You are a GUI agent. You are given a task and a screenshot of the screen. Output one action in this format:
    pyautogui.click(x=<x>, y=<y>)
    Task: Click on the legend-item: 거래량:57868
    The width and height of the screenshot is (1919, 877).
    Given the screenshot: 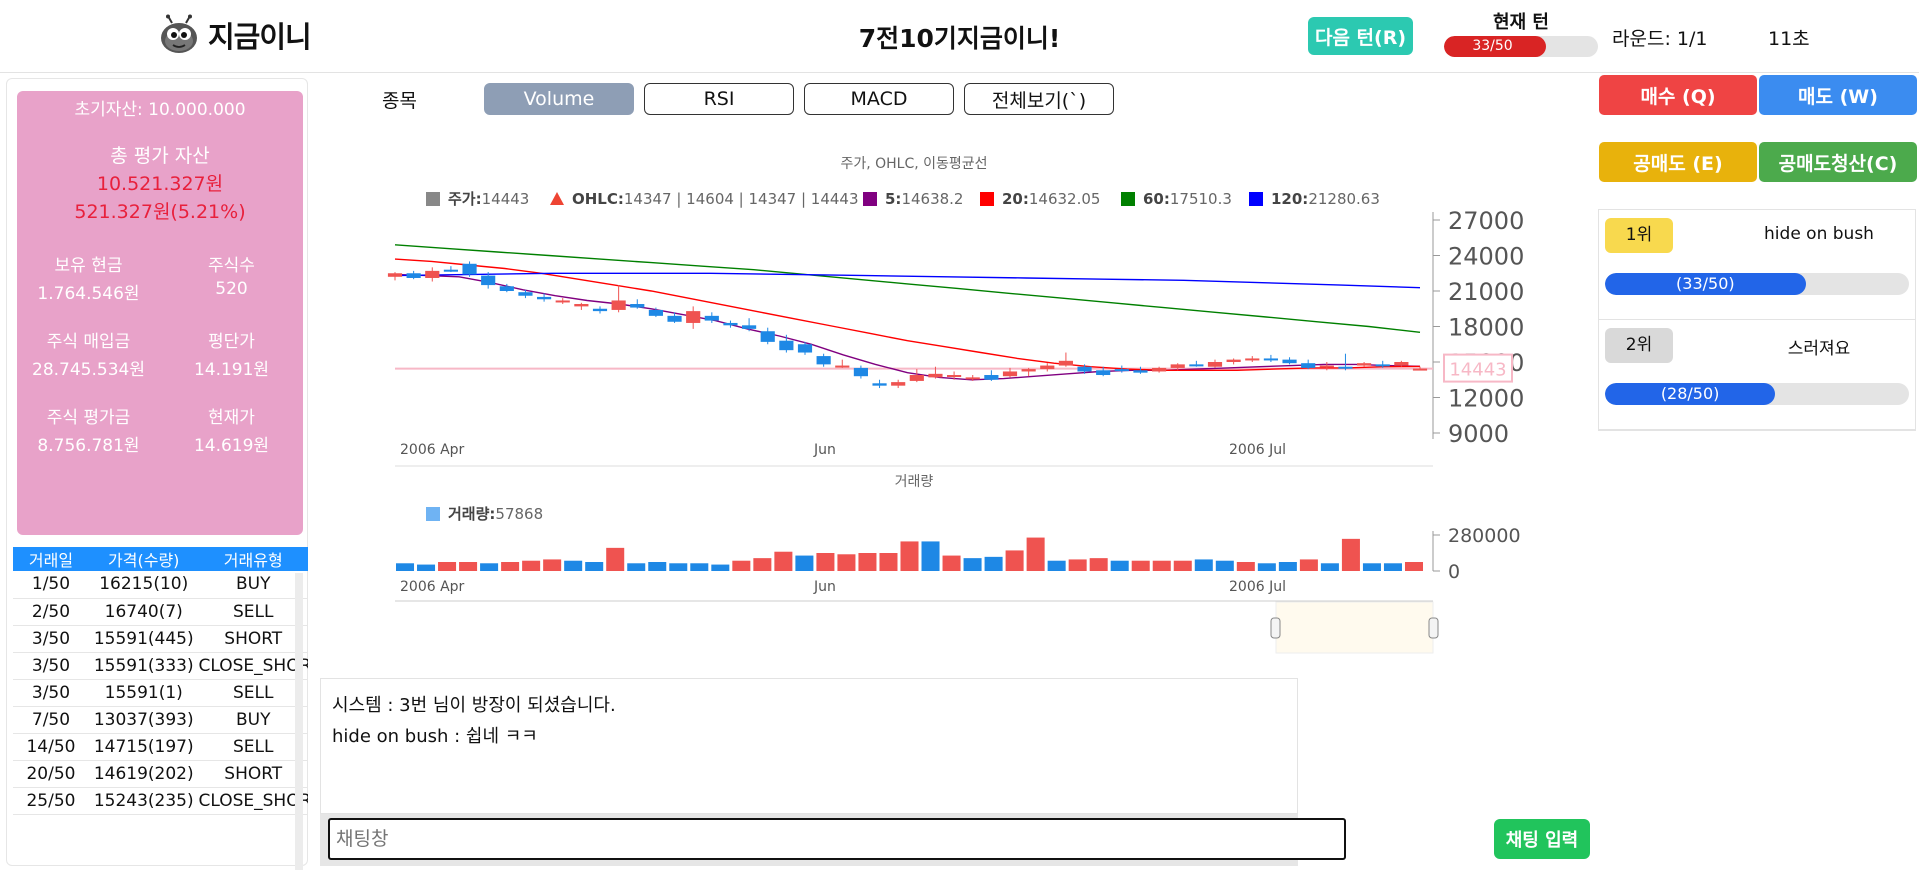 What is the action you would take?
    pyautogui.click(x=484, y=514)
    